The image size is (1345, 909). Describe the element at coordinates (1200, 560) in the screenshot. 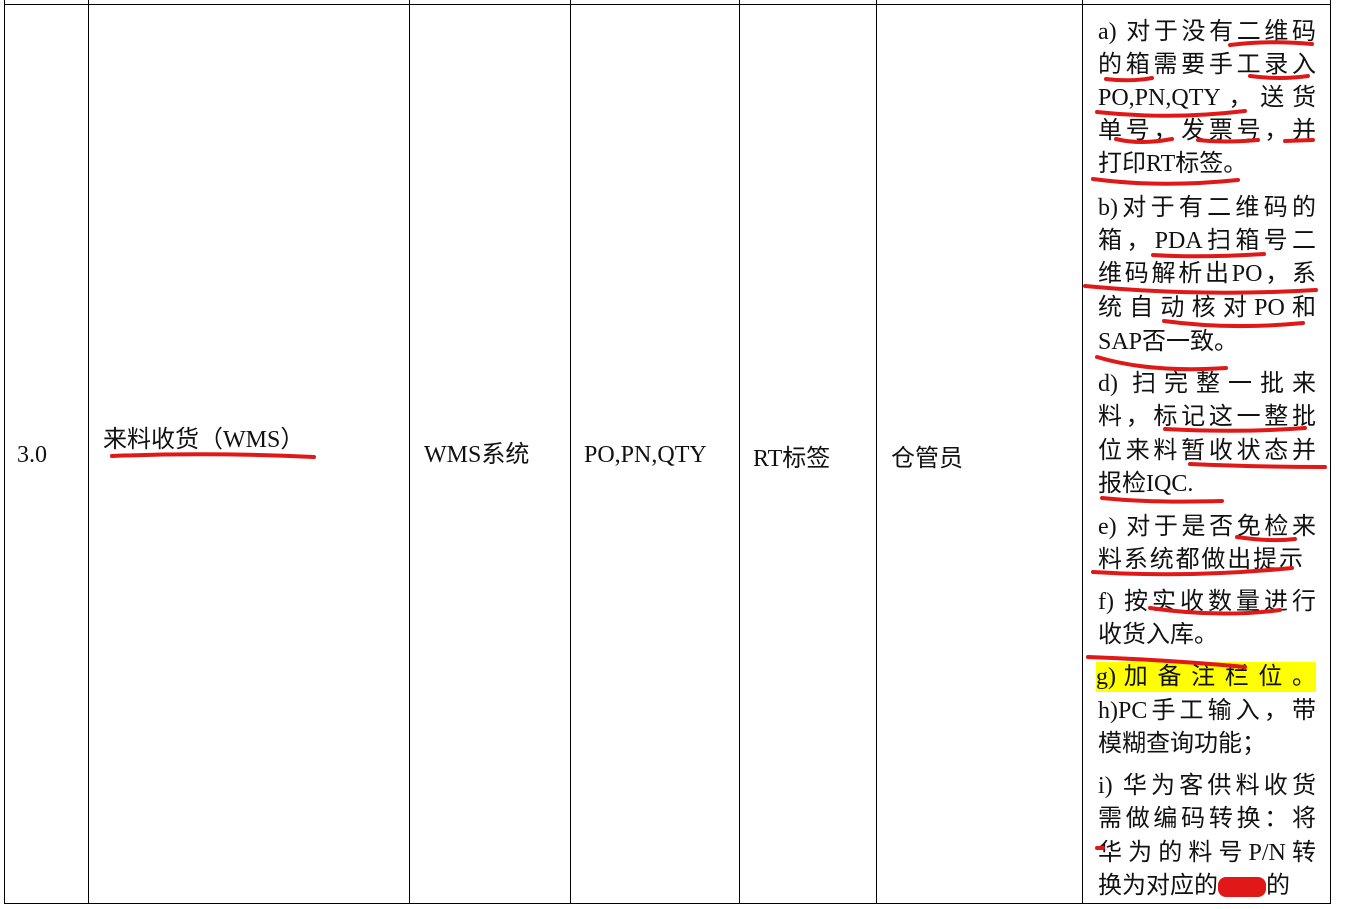

I see `description-line: 料系统都做出提示` at that location.